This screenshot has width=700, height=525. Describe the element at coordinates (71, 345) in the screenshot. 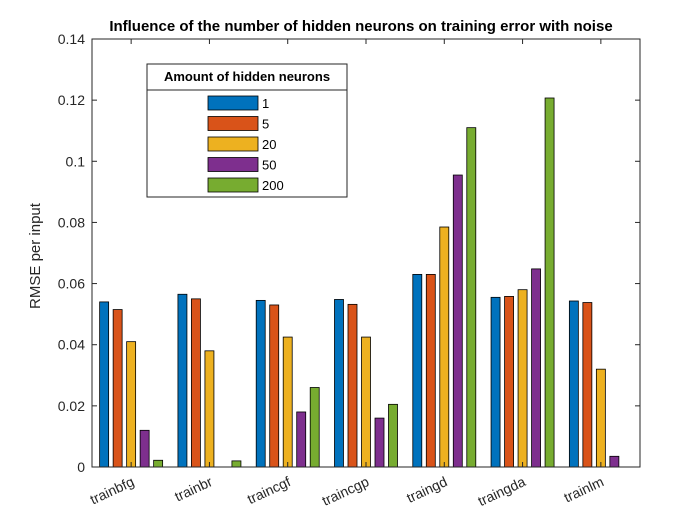

I see `y-tick-label: 0.04` at that location.